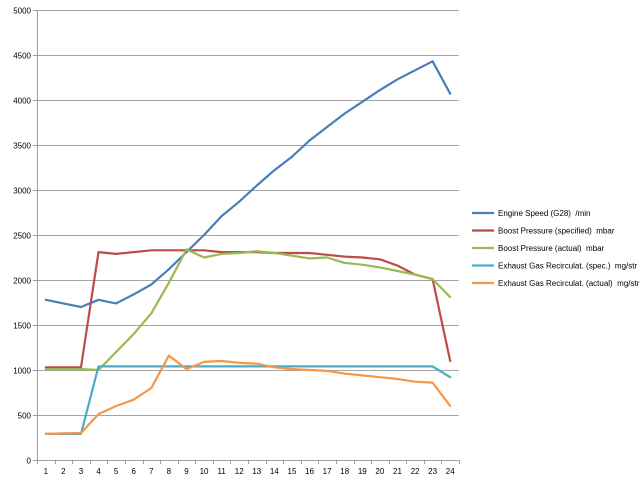 This screenshot has height=490, width=640. I want to click on y-axis-tick-labels: 0 500 1000 1500 2000 2500 3000 3500 4000 4500 5000, so click(22, 236).